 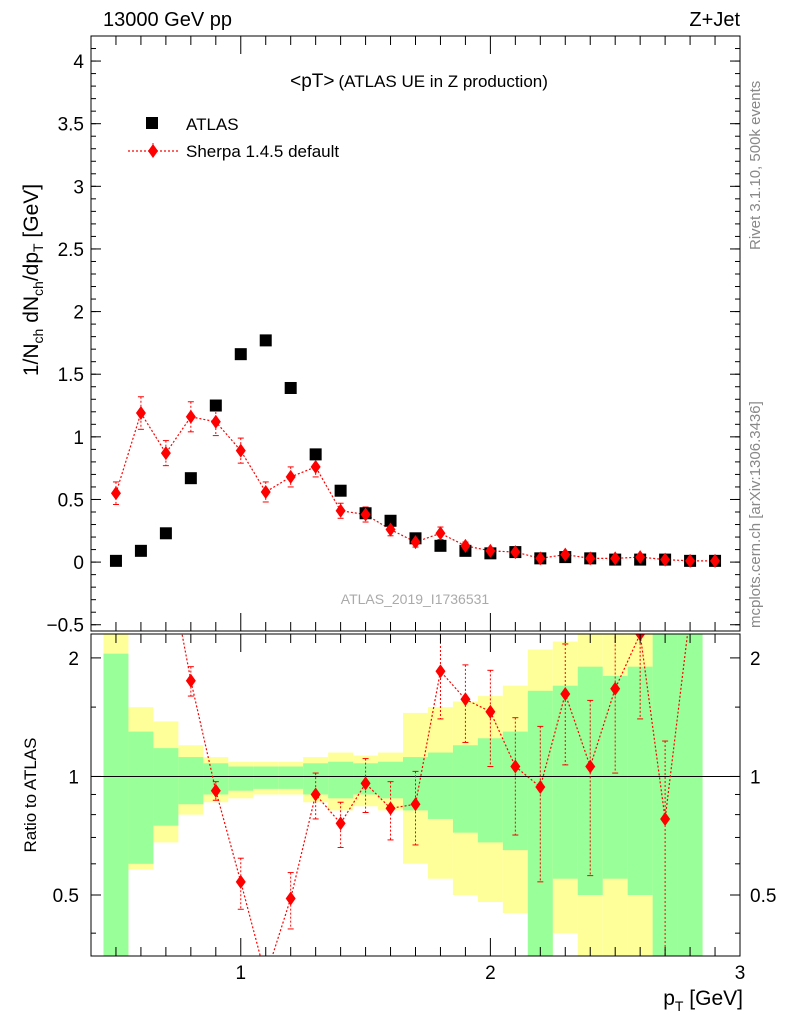 What do you see at coordinates (714, 20) in the screenshot?
I see `header-right: Z+Jet` at bounding box center [714, 20].